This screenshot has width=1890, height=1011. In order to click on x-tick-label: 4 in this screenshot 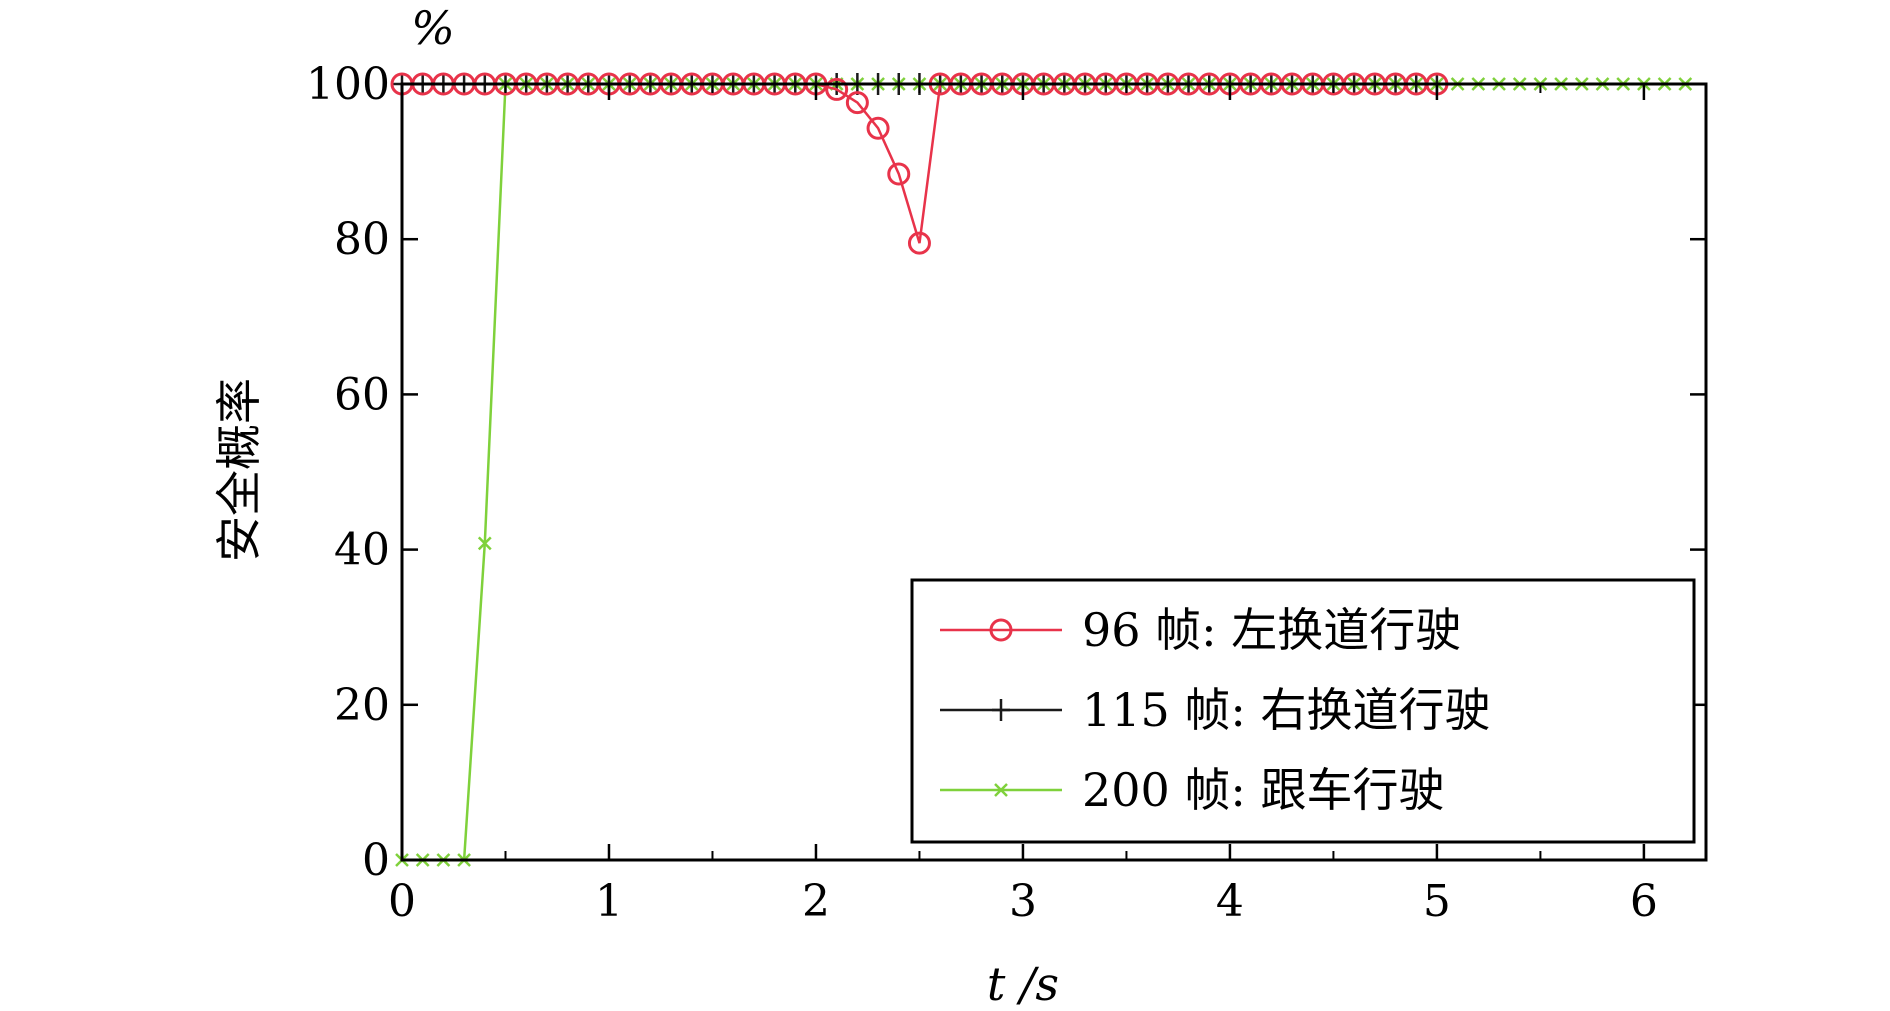, I will do `click(1230, 901)`.